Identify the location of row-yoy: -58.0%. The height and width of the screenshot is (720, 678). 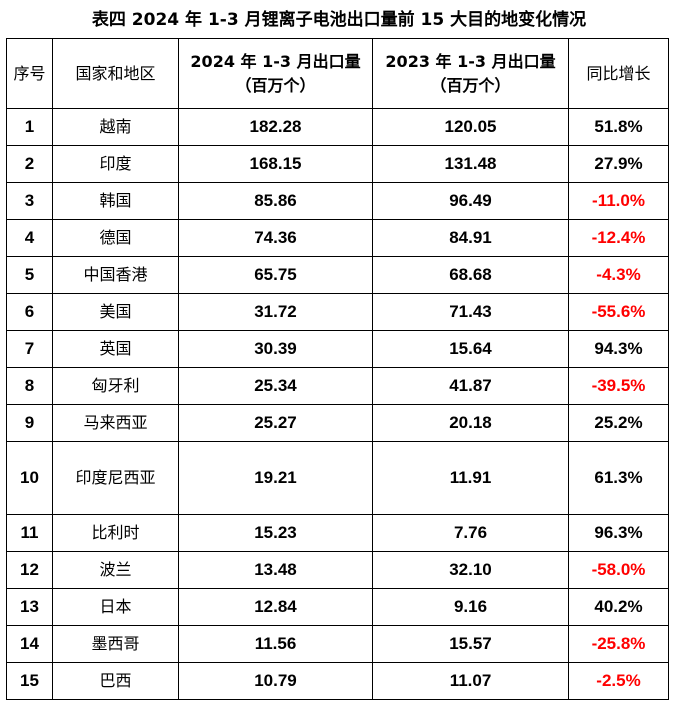
(618, 570).